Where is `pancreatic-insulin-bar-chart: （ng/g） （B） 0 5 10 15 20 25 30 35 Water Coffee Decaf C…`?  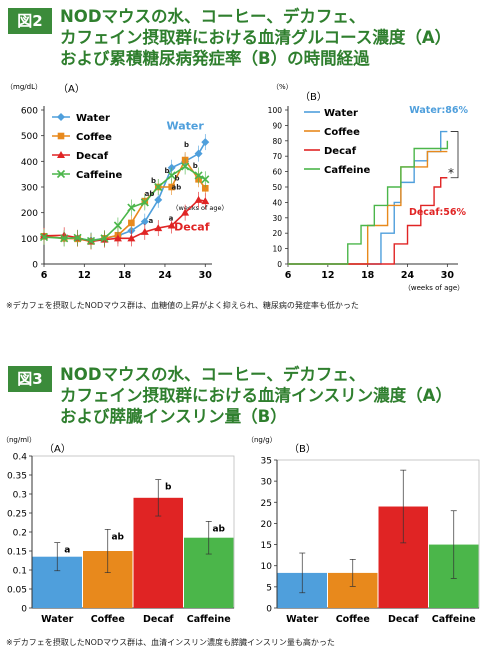 pancreatic-insulin-bar-chart: （ng/g） （B） 0 5 10 15 20 25 30 35 Water Coffee Decaf C… is located at coordinates (363, 530).